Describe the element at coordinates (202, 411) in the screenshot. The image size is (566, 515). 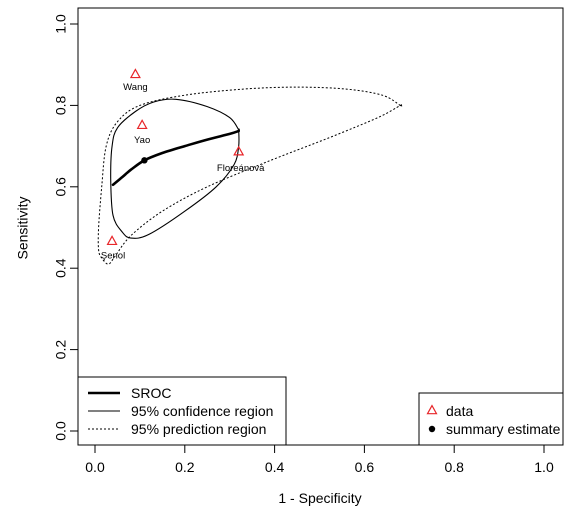
I see `legend-left-entry-label: 95% confidence region` at that location.